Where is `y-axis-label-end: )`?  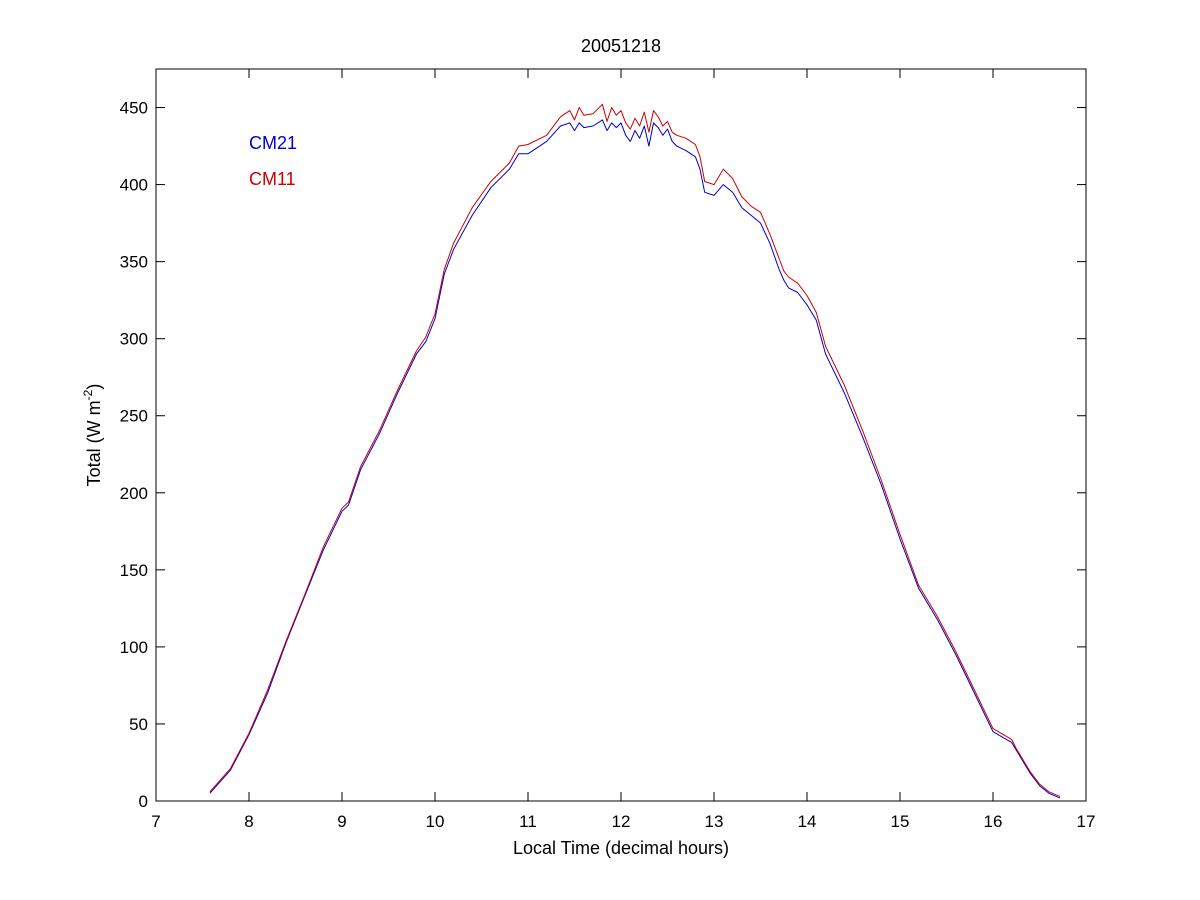
y-axis-label-end: ) is located at coordinates (94, 387).